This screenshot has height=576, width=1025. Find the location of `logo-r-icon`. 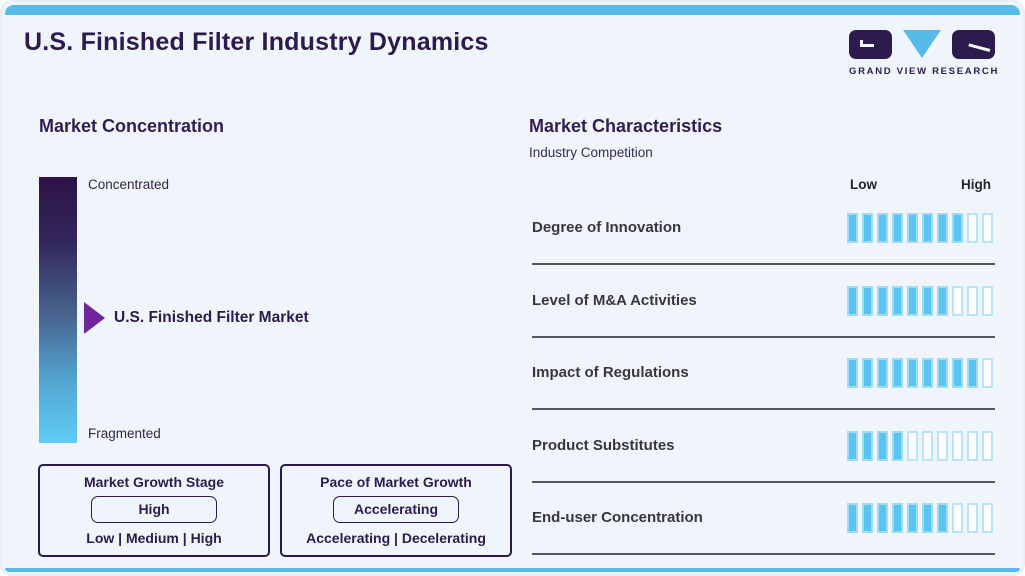

logo-r-icon is located at coordinates (973, 44).